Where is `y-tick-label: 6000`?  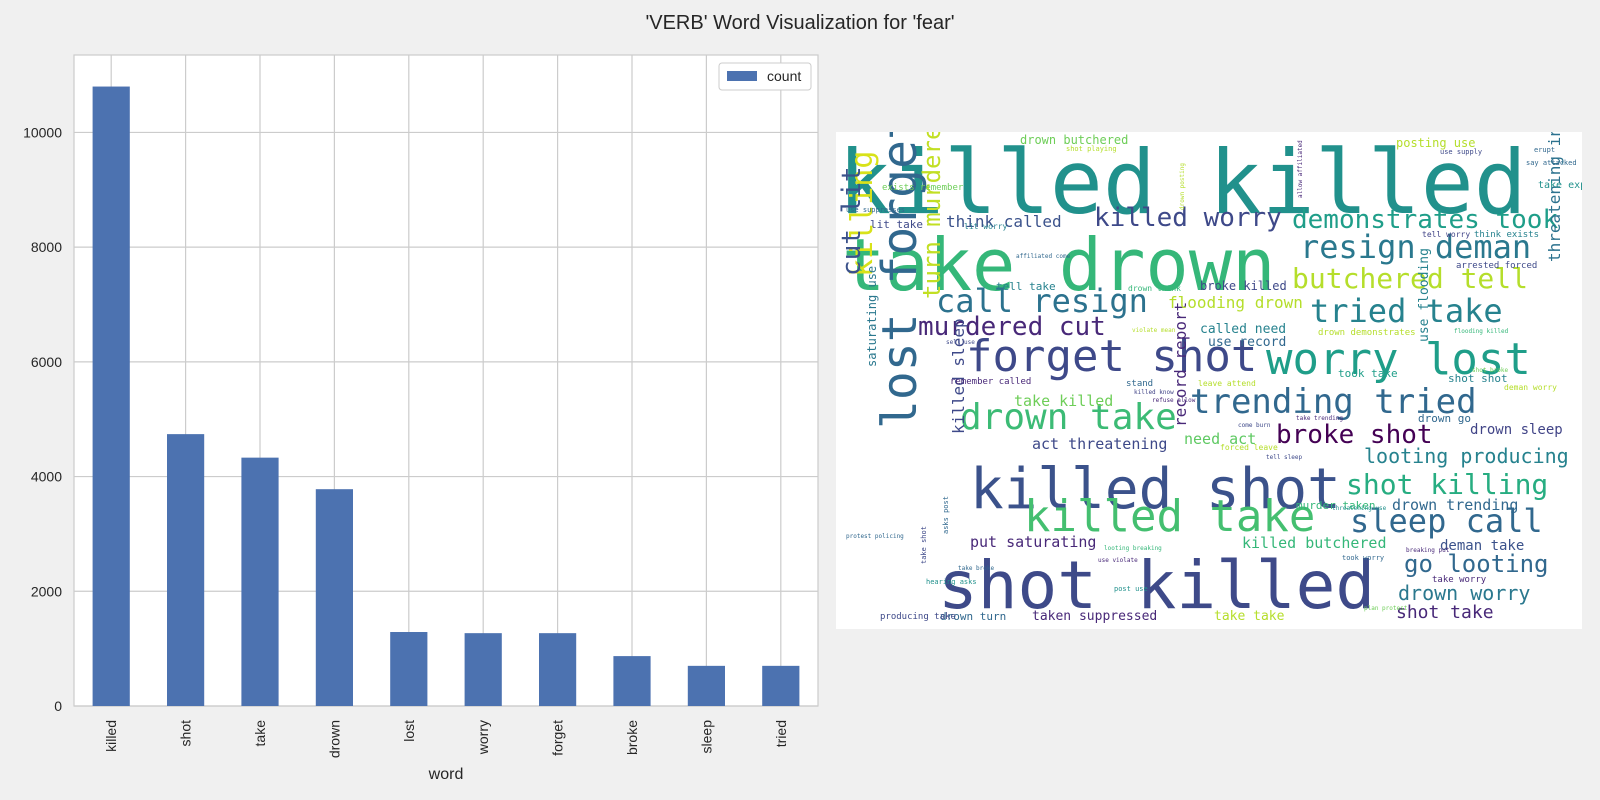 y-tick-label: 6000 is located at coordinates (46, 362).